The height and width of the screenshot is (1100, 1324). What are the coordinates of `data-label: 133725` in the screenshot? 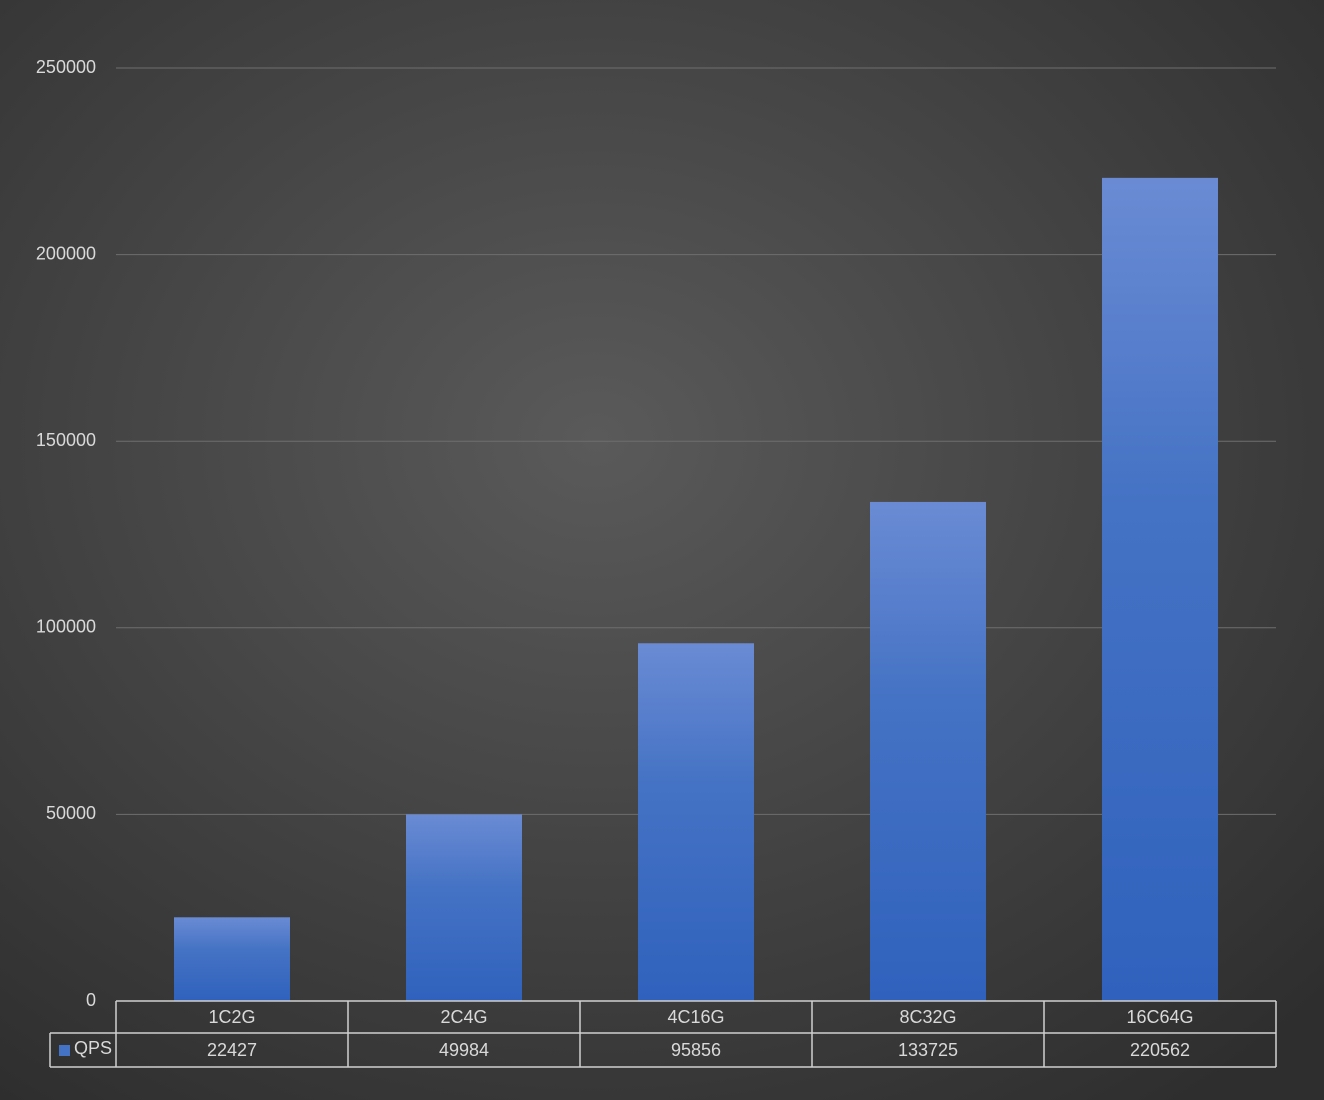 It's located at (928, 1050).